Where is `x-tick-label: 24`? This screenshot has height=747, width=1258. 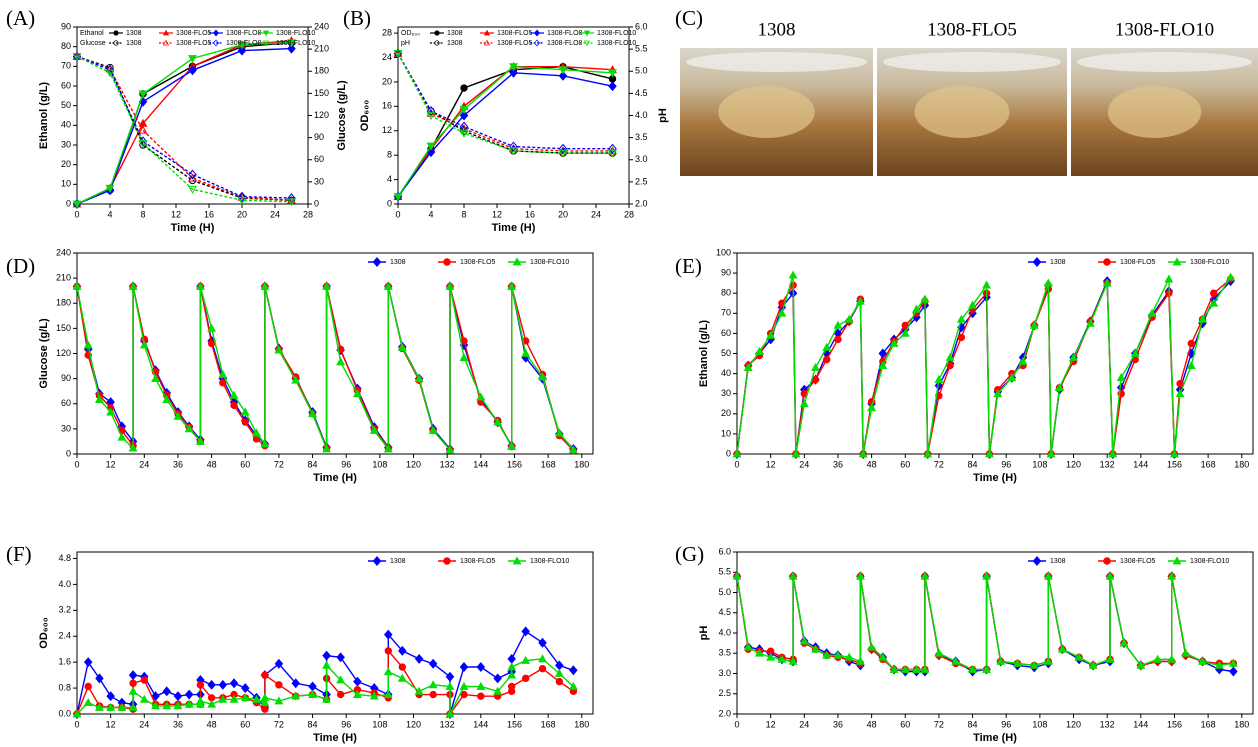 x-tick-label: 24 is located at coordinates (144, 464).